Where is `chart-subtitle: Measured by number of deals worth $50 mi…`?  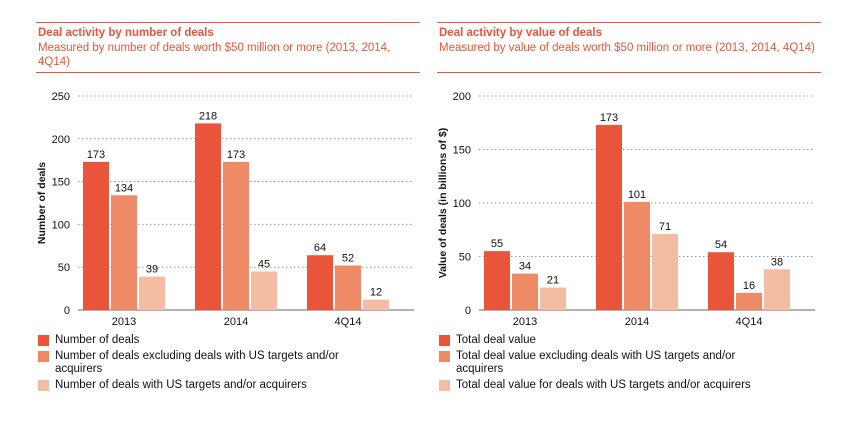 chart-subtitle: Measured by number of deals worth $50 mi… is located at coordinates (214, 55).